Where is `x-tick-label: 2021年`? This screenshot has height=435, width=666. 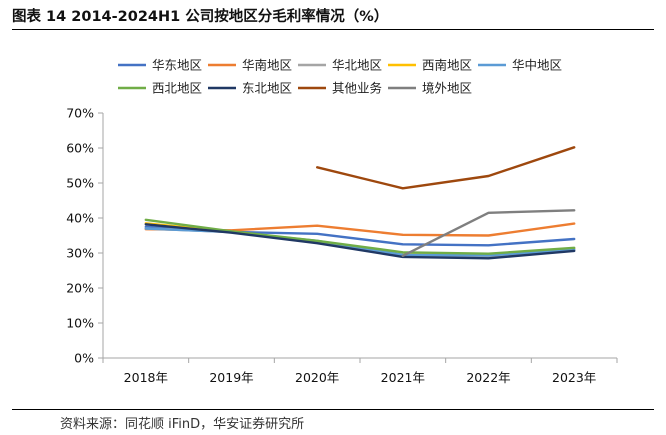 x-tick-label: 2021年 is located at coordinates (403, 377).